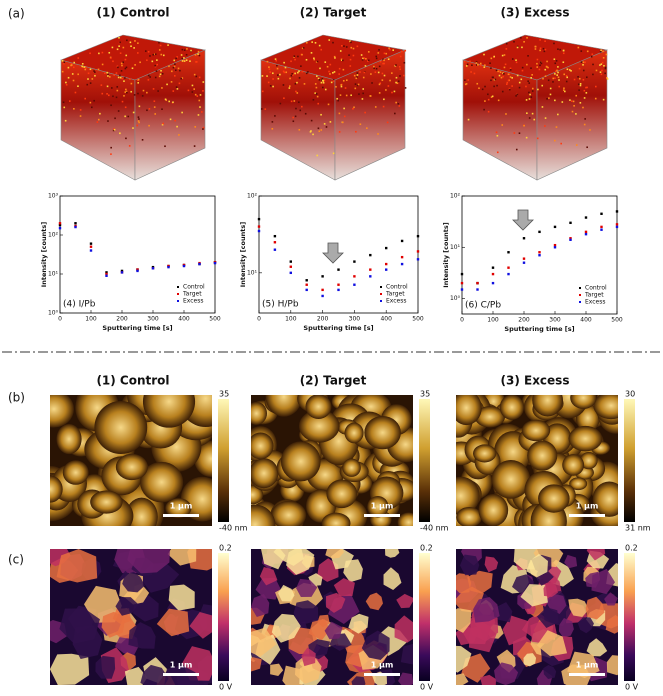 This screenshot has width=663, height=696. I want to click on y-tick-label: 10², so click(455, 196).